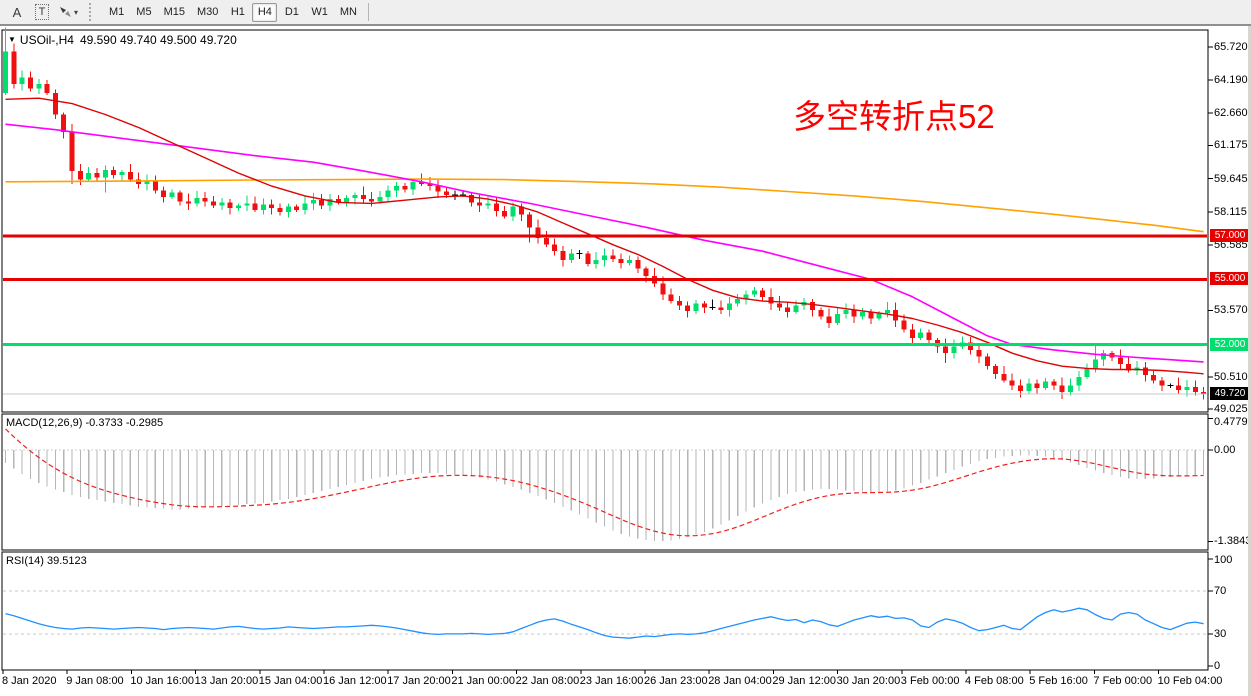 This screenshot has height=696, width=1251. I want to click on time-axis-label: 30 Jan 20:00, so click(868, 681).